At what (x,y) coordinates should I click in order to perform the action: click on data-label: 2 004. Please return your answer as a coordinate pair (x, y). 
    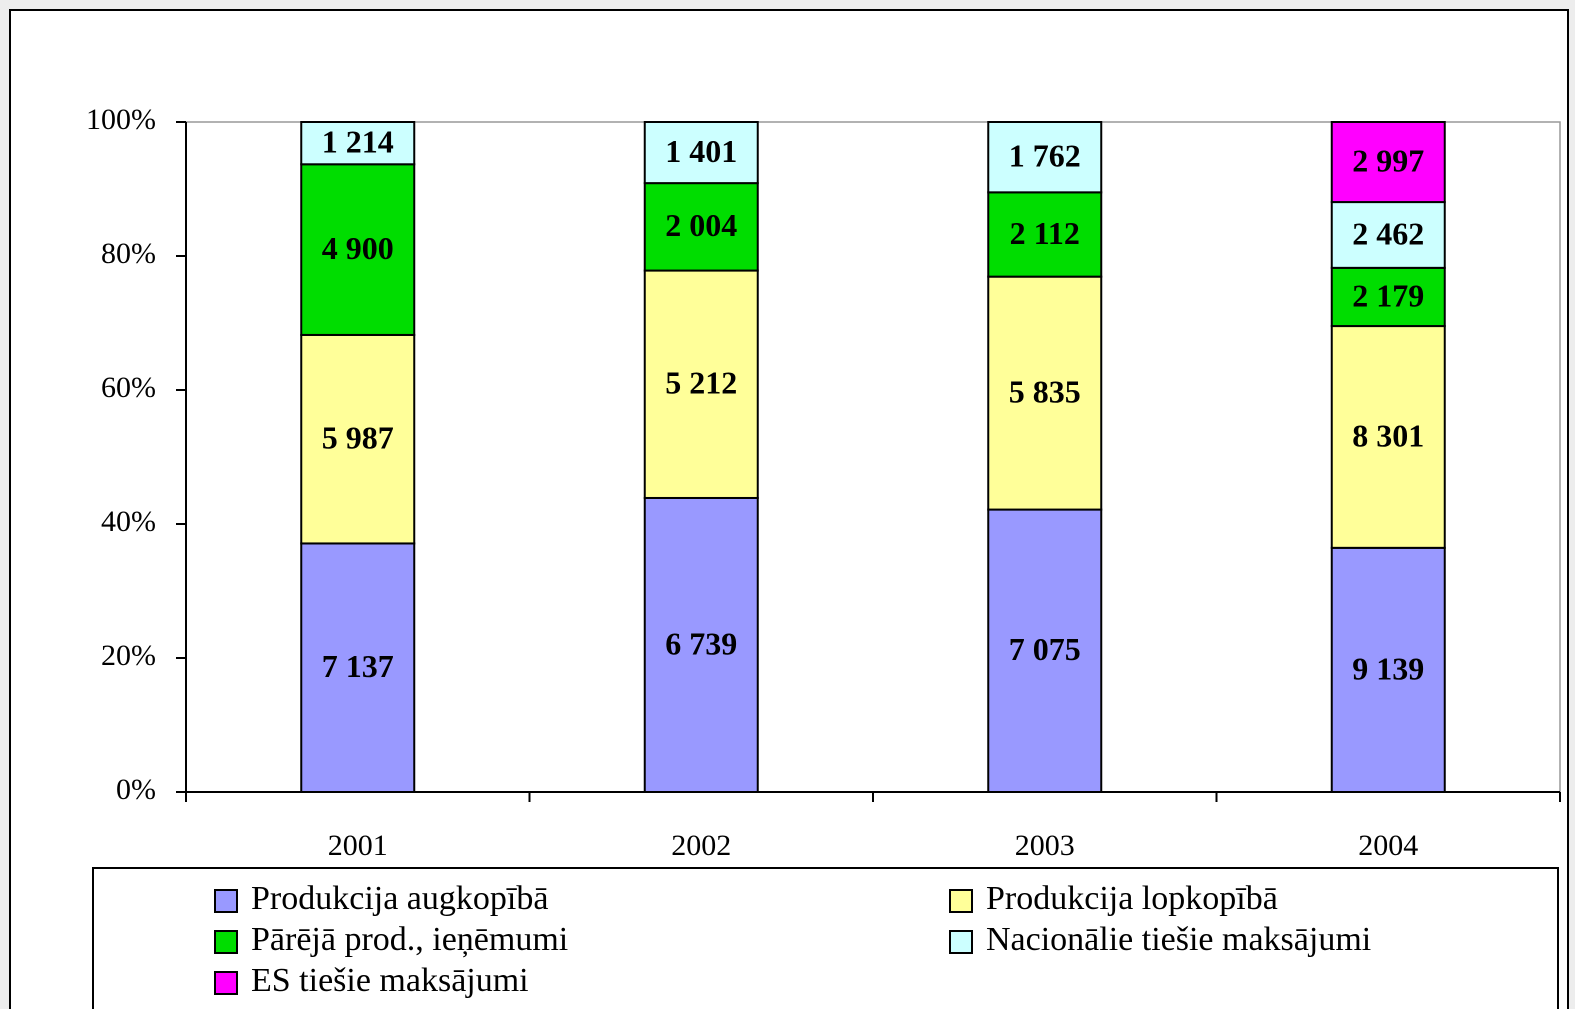
    Looking at the image, I should click on (701, 225).